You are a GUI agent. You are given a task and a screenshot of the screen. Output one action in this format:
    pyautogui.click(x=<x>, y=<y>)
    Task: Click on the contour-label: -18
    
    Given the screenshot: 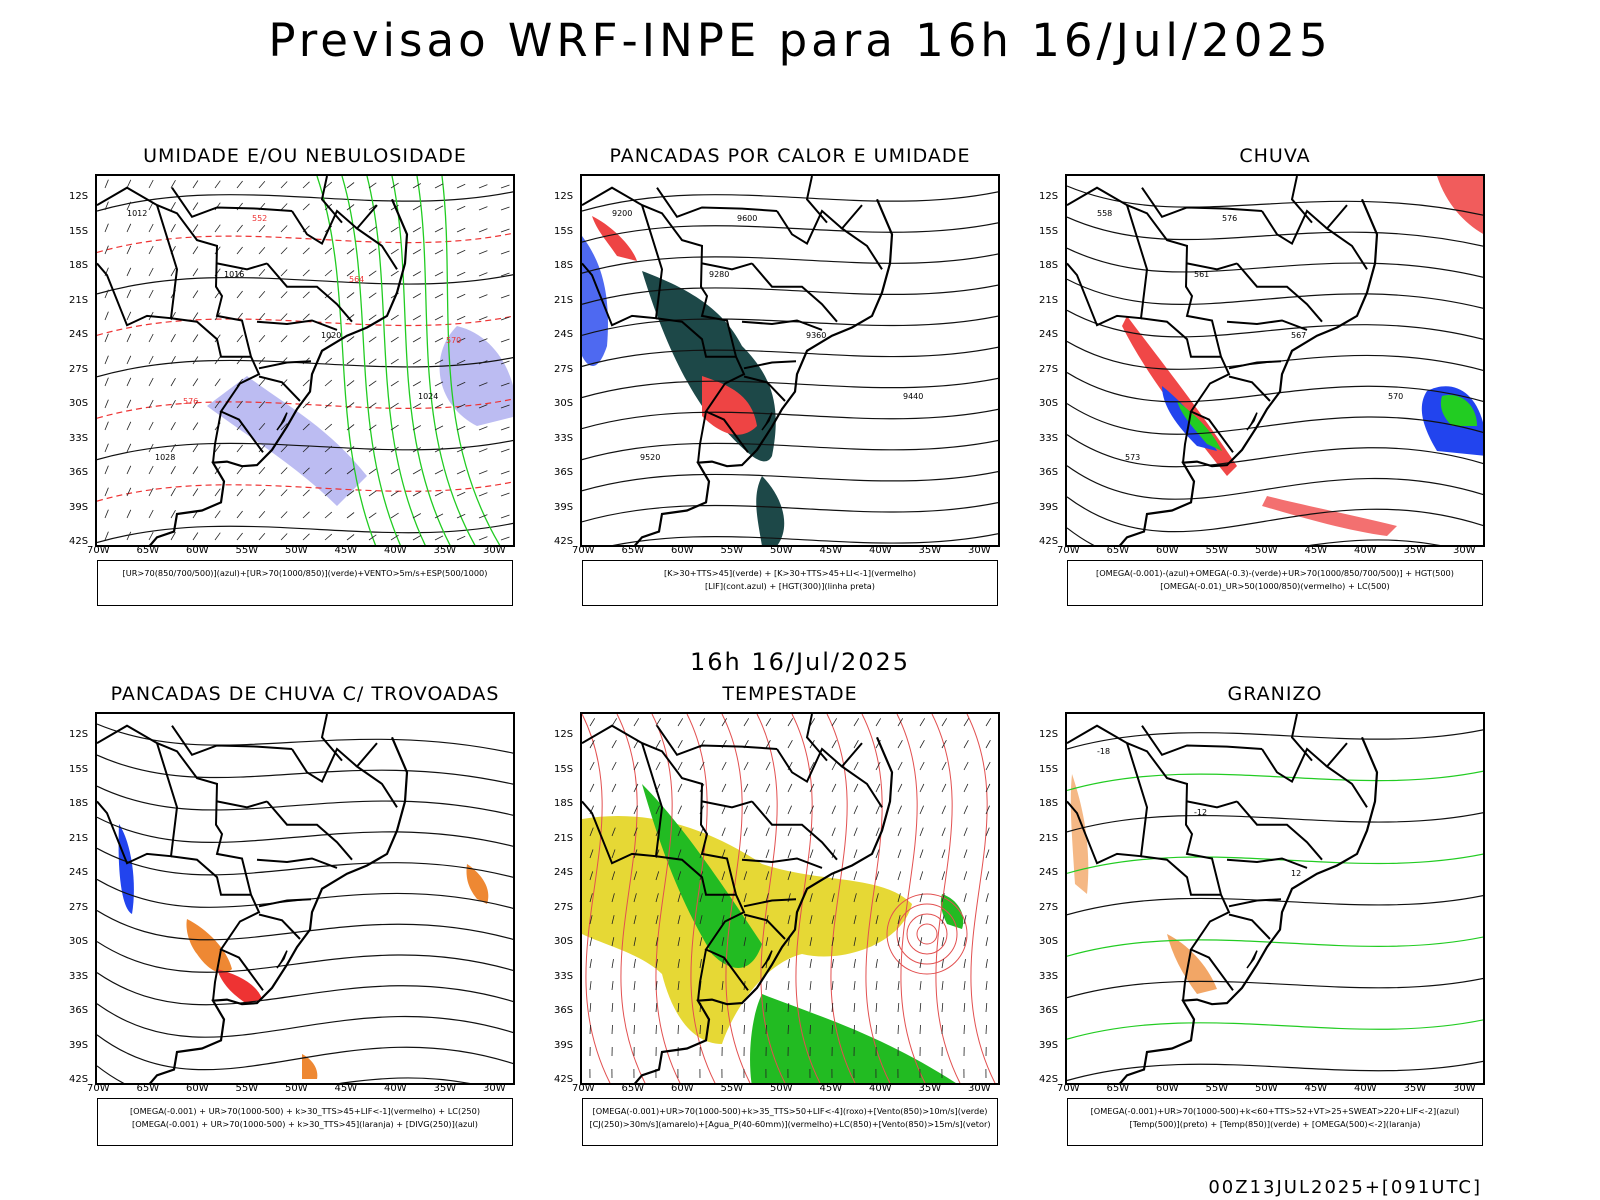 What is the action you would take?
    pyautogui.click(x=1103, y=751)
    